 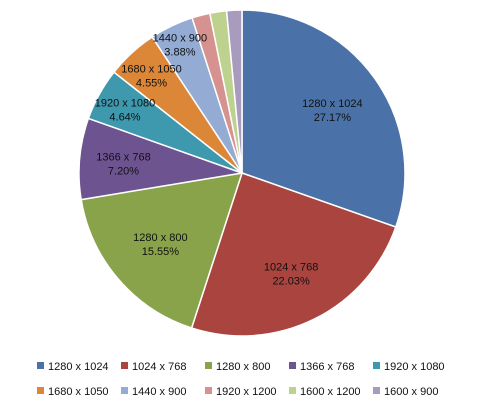 What do you see at coordinates (332, 104) in the screenshot?
I see `slice-label-name: 1280 x 1024` at bounding box center [332, 104].